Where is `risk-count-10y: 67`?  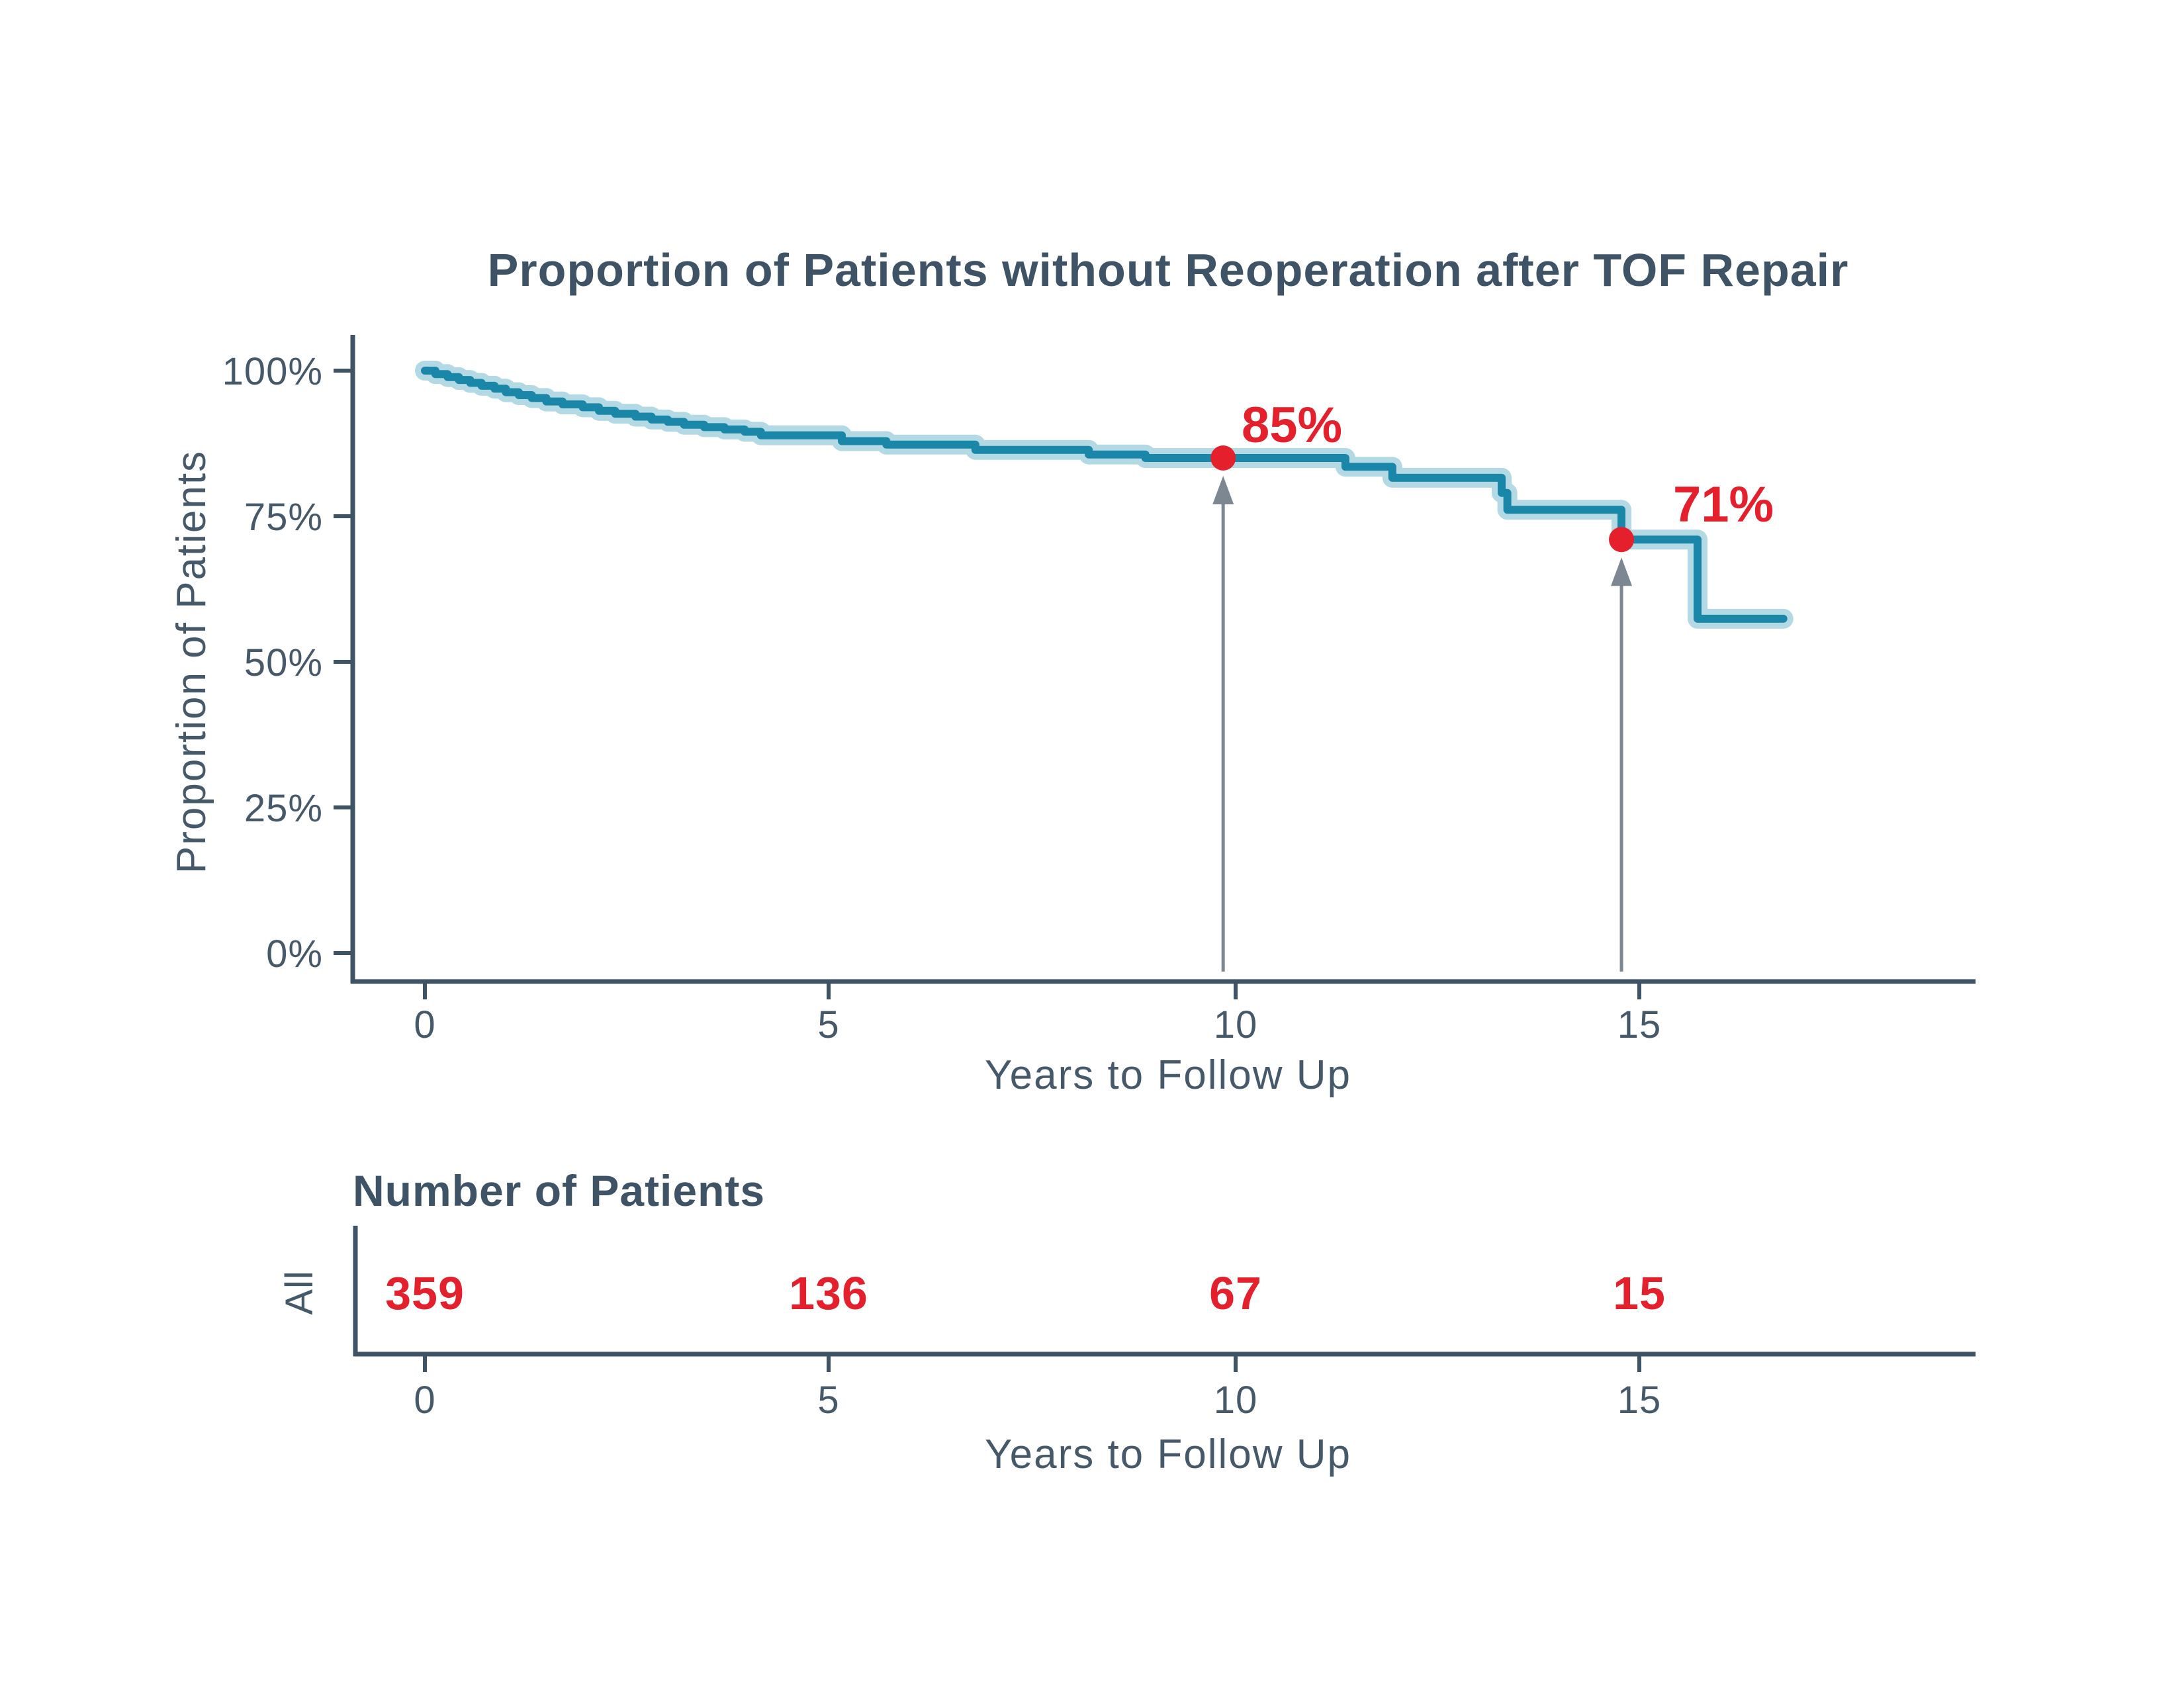
risk-count-10y: 67 is located at coordinates (1235, 1293).